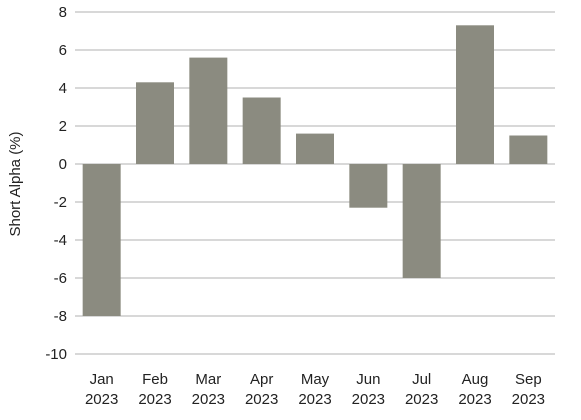 The width and height of the screenshot is (581, 420). Describe the element at coordinates (261, 389) in the screenshot. I see `x-tick-label: Apr 2023` at that location.